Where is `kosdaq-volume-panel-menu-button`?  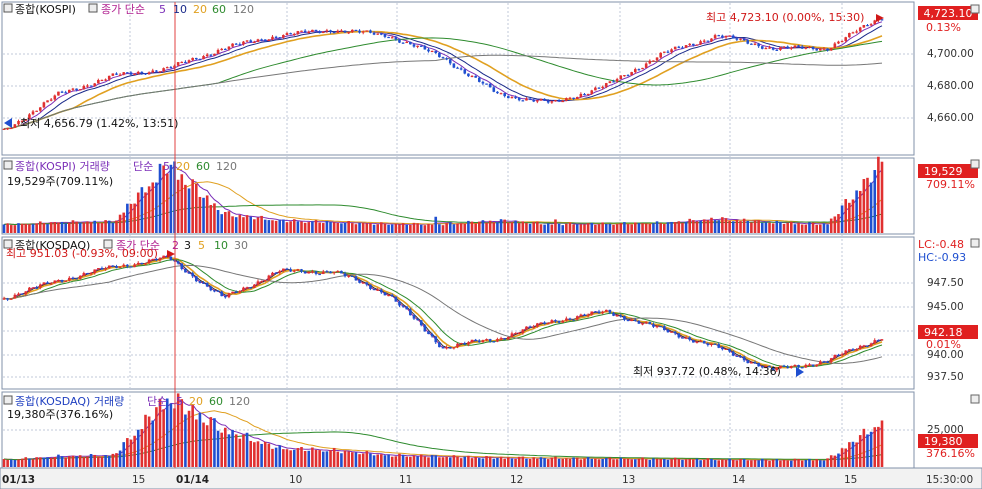
kosdaq-volume-panel-menu-button is located at coordinates (975, 399).